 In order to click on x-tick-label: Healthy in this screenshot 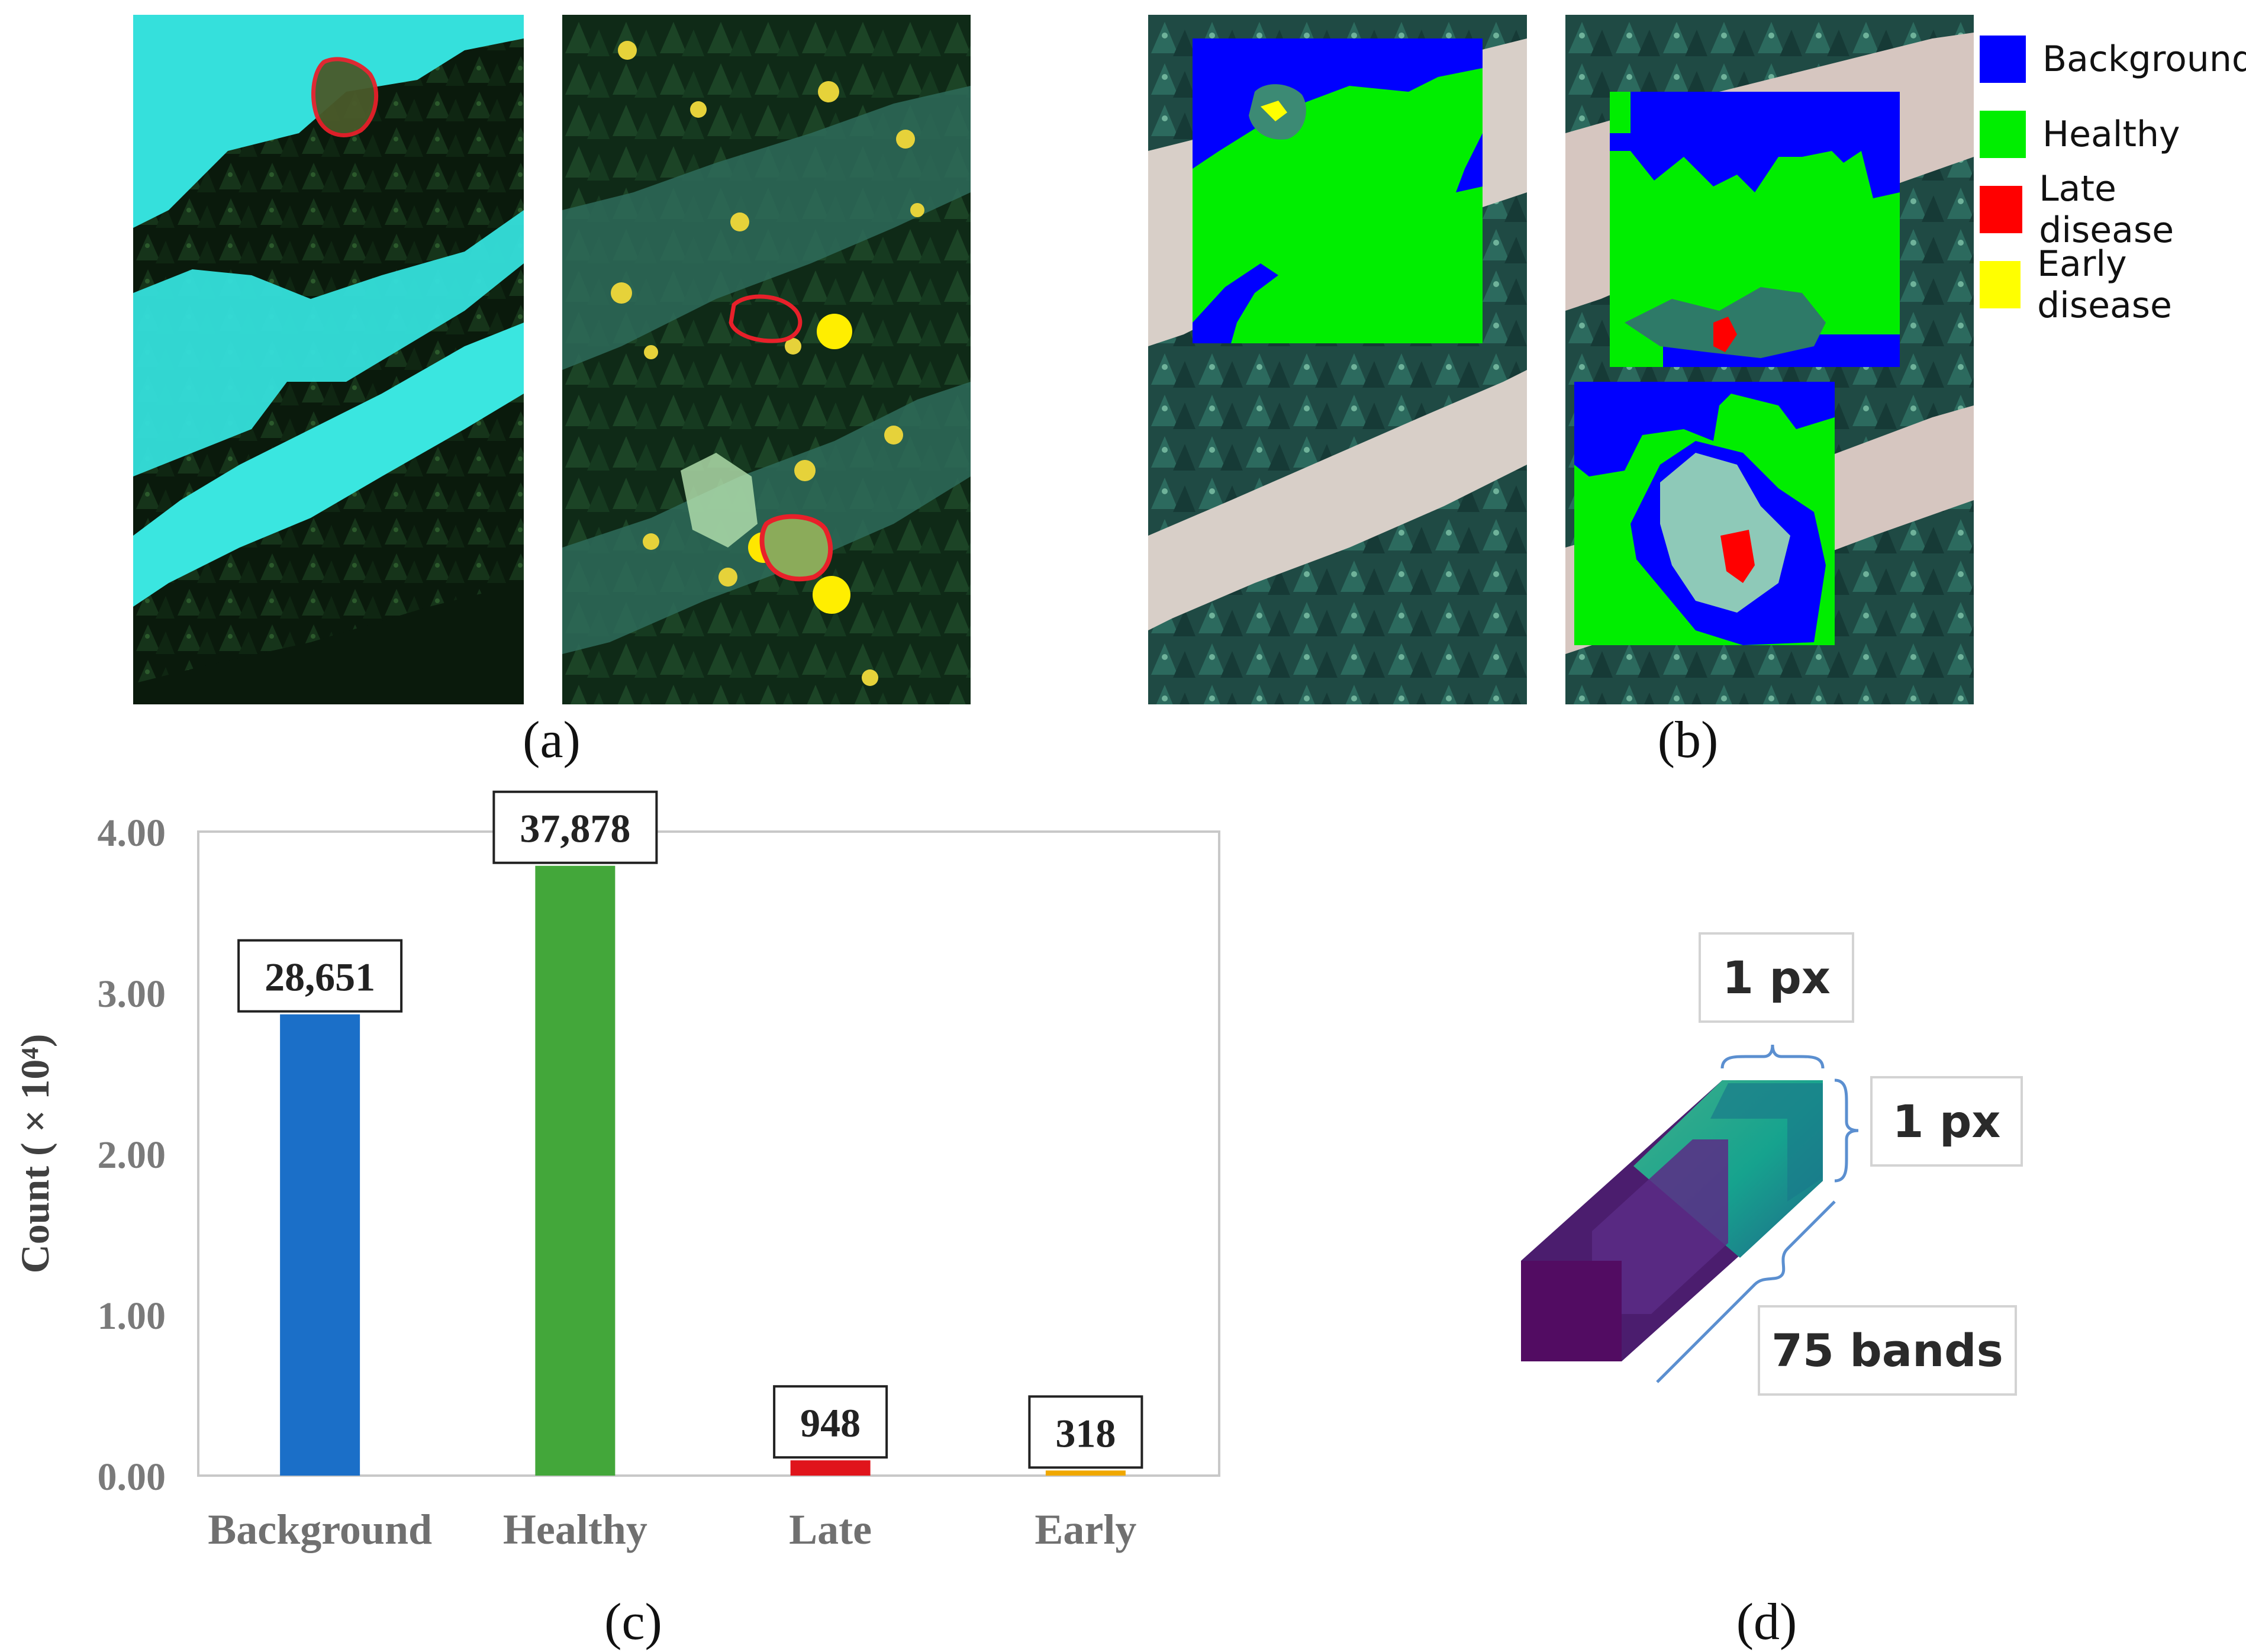, I will do `click(575, 1529)`.